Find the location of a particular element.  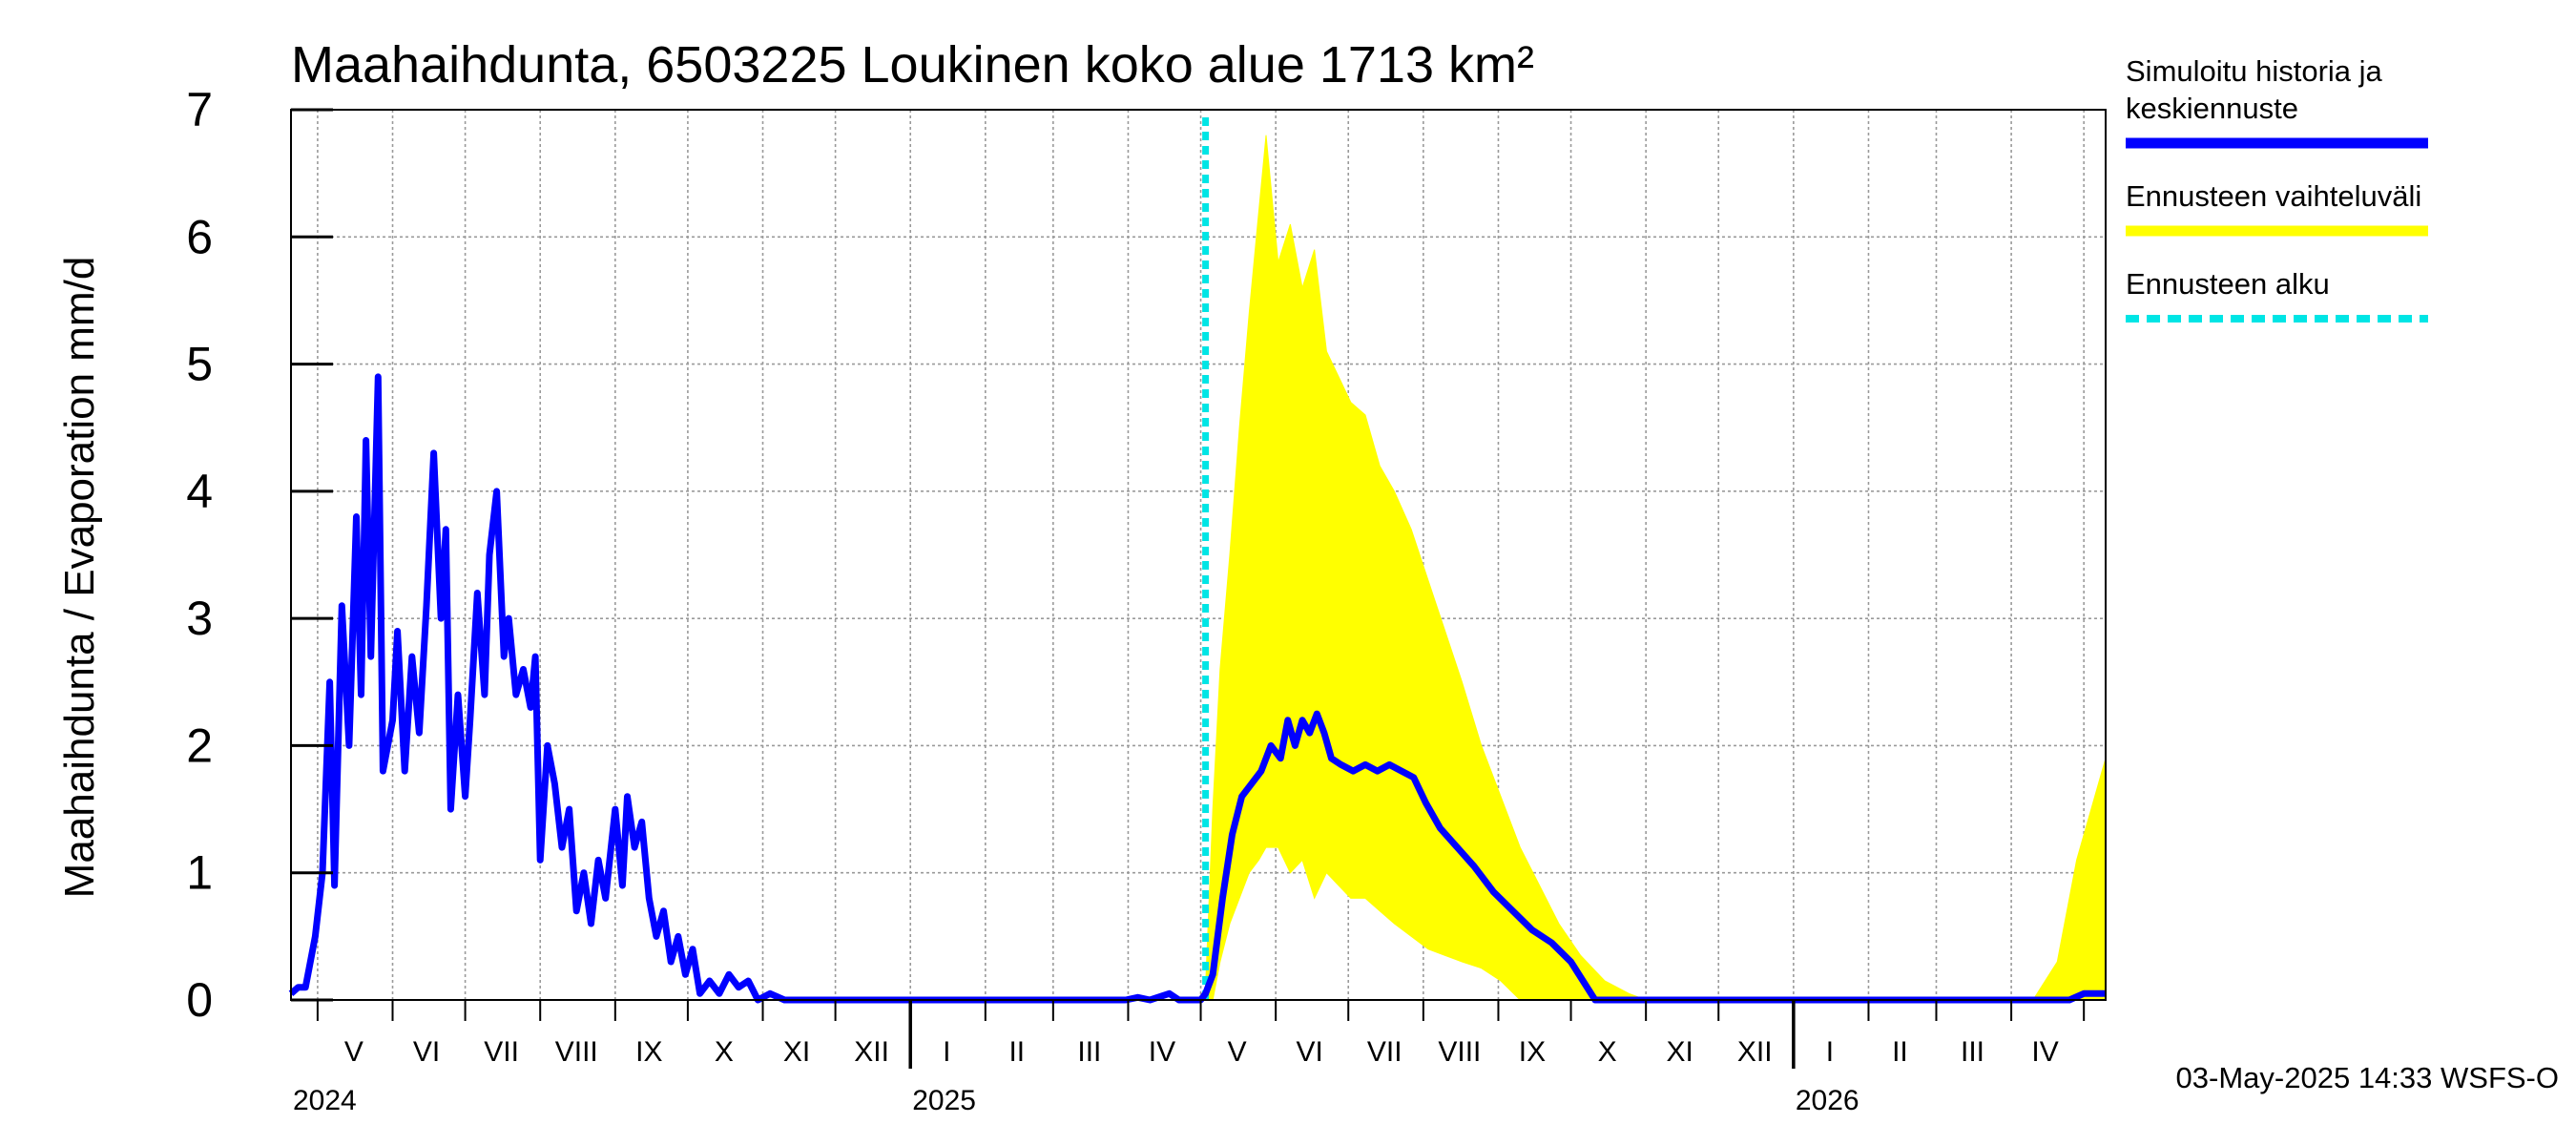

y-axis-label: Maahaihdunta / Evaporation mm/d is located at coordinates (79, 578).